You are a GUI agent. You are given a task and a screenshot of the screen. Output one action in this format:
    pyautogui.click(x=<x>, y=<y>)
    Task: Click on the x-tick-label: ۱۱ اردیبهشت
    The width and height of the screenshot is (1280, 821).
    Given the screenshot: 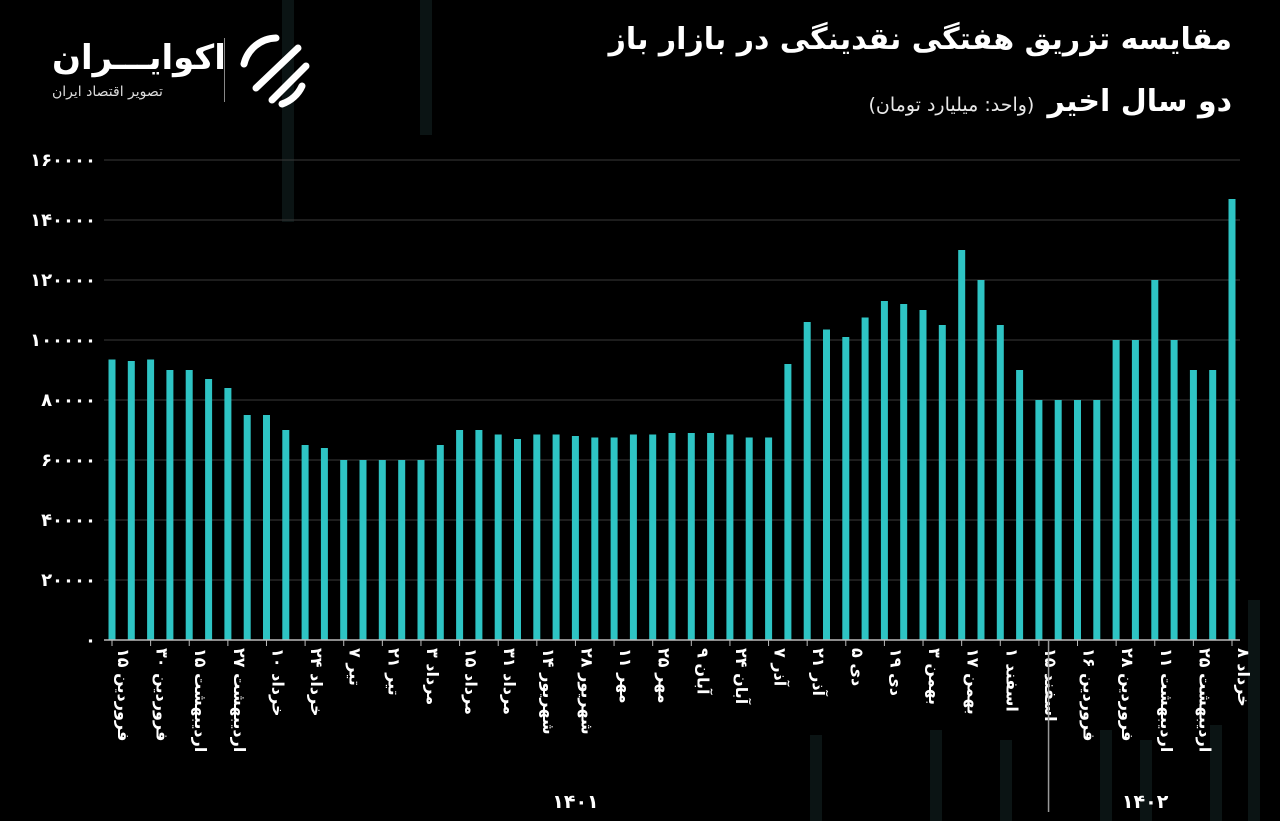 What is the action you would take?
    pyautogui.click(x=1166, y=700)
    